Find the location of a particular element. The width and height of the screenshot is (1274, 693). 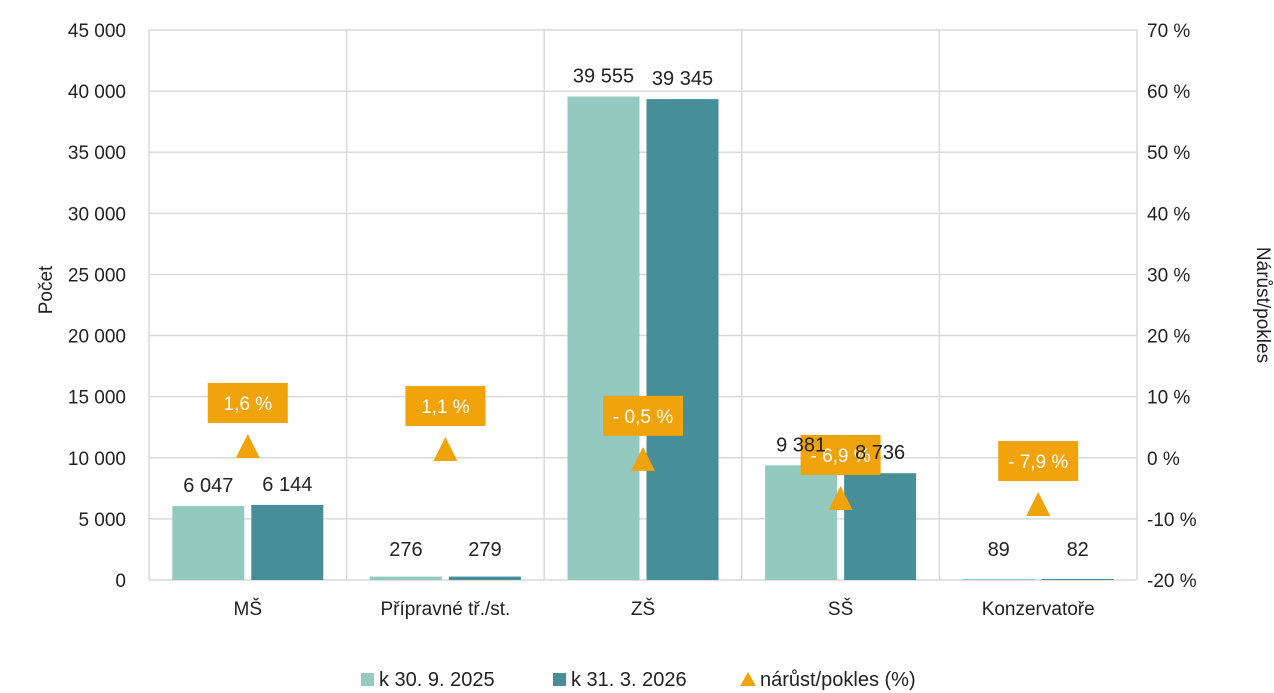

change-label: - 0,5 % is located at coordinates (643, 417).